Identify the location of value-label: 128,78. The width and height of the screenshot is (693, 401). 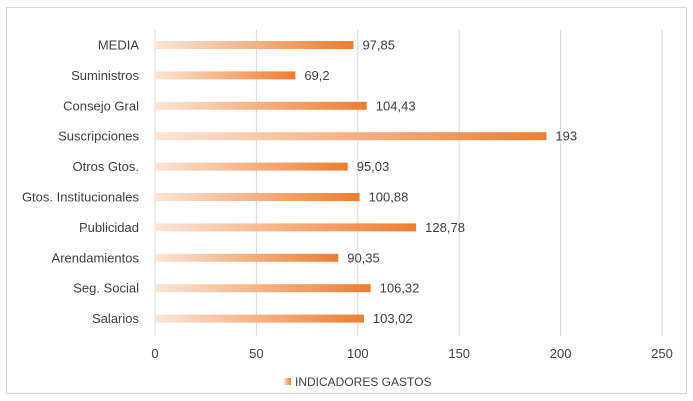
(445, 227).